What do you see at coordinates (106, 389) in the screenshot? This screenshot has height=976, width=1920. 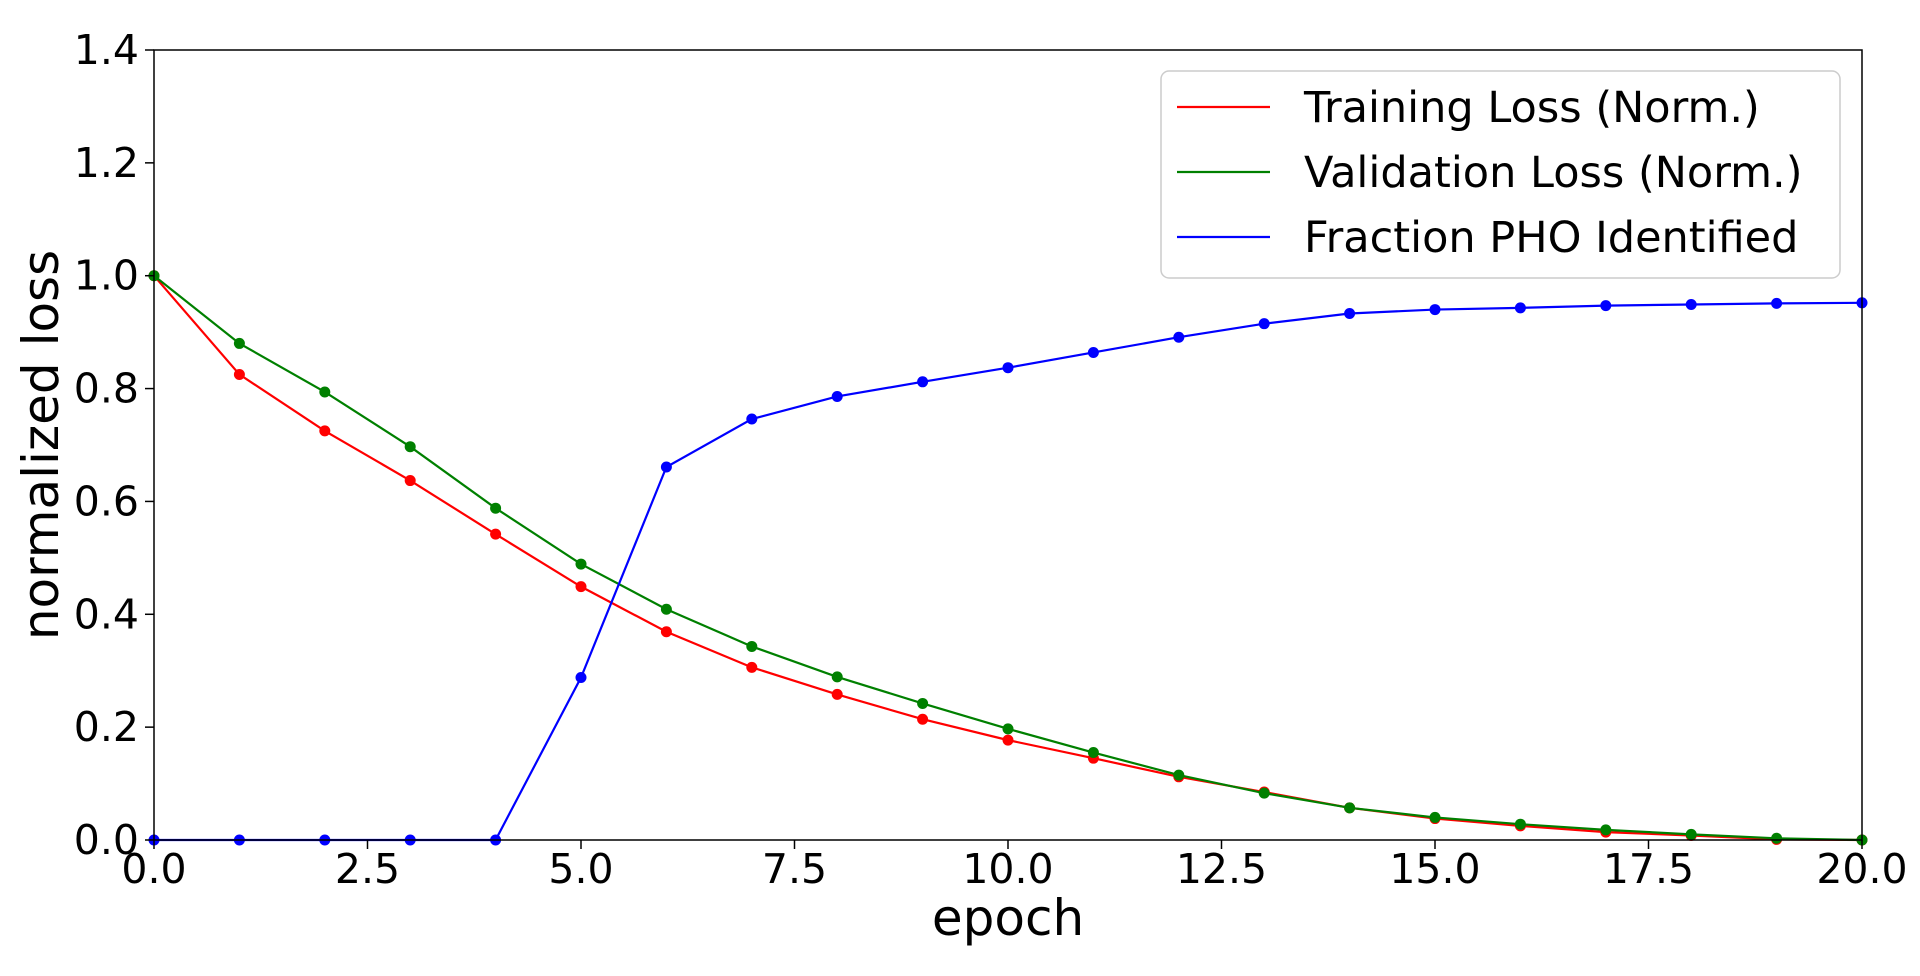 I see `y-tick-label: 0.8` at bounding box center [106, 389].